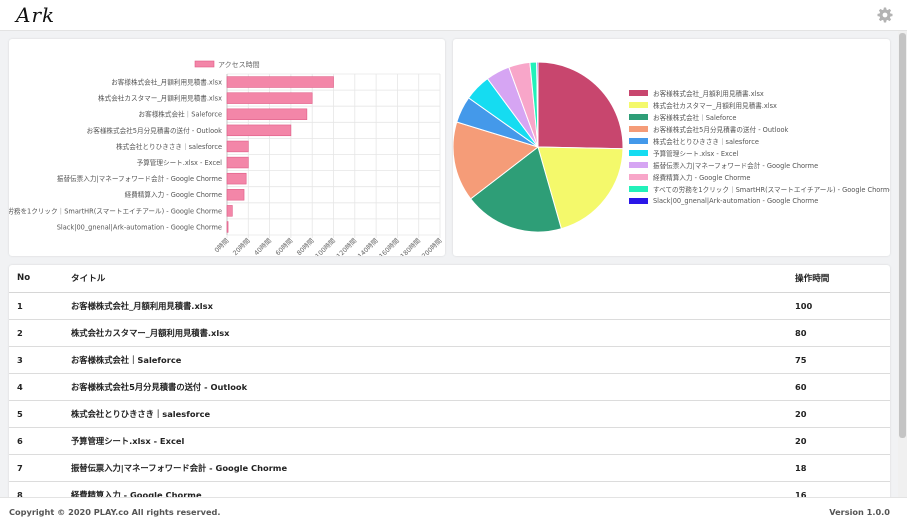 The height and width of the screenshot is (525, 907). Describe the element at coordinates (683, 153) in the screenshot. I see `pie-legend-item: 予算管理シート.xlsx - Excel` at that location.